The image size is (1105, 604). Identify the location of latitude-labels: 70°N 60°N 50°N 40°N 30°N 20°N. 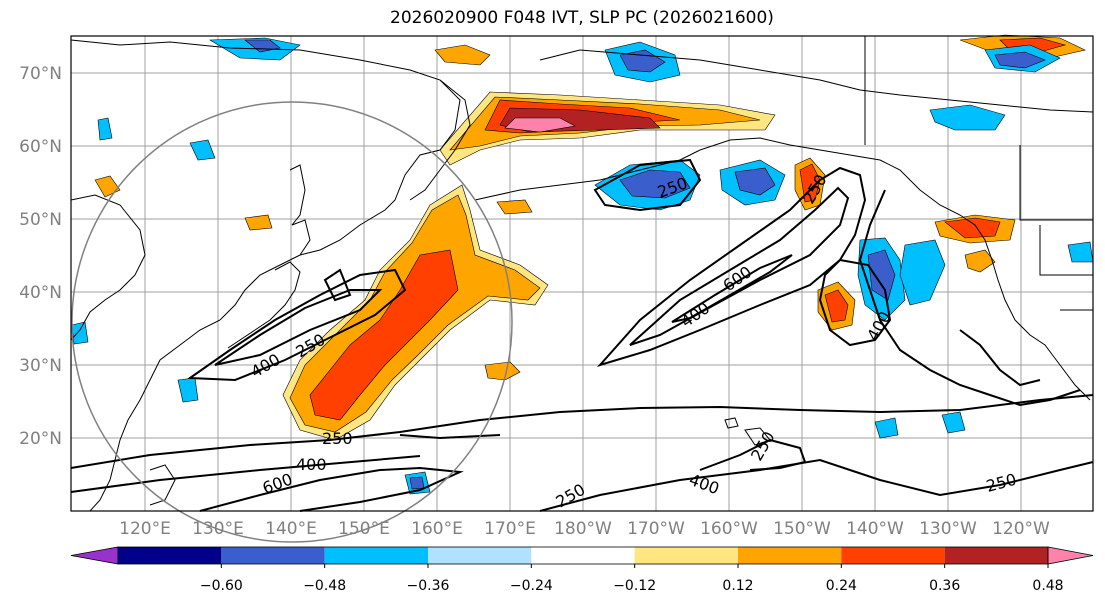
(40, 256).